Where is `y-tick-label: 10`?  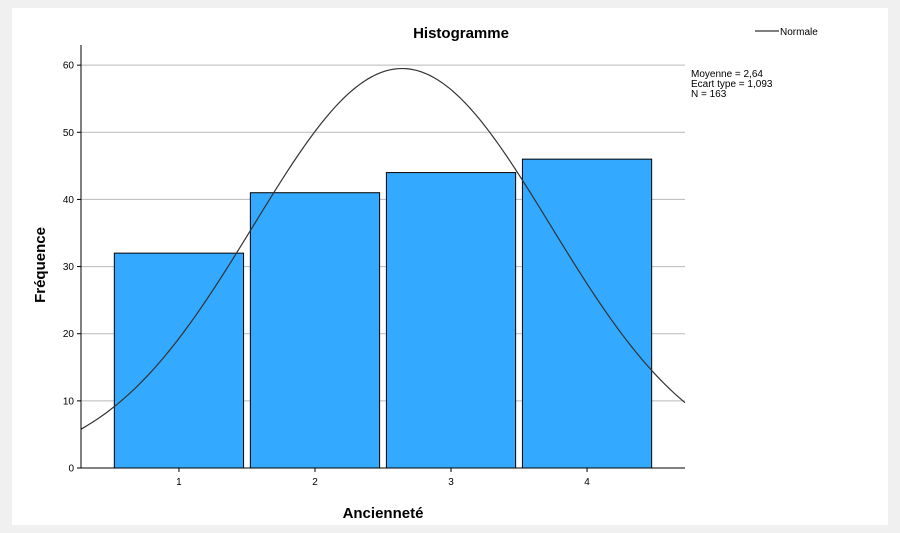
y-tick-label: 10 is located at coordinates (69, 401).